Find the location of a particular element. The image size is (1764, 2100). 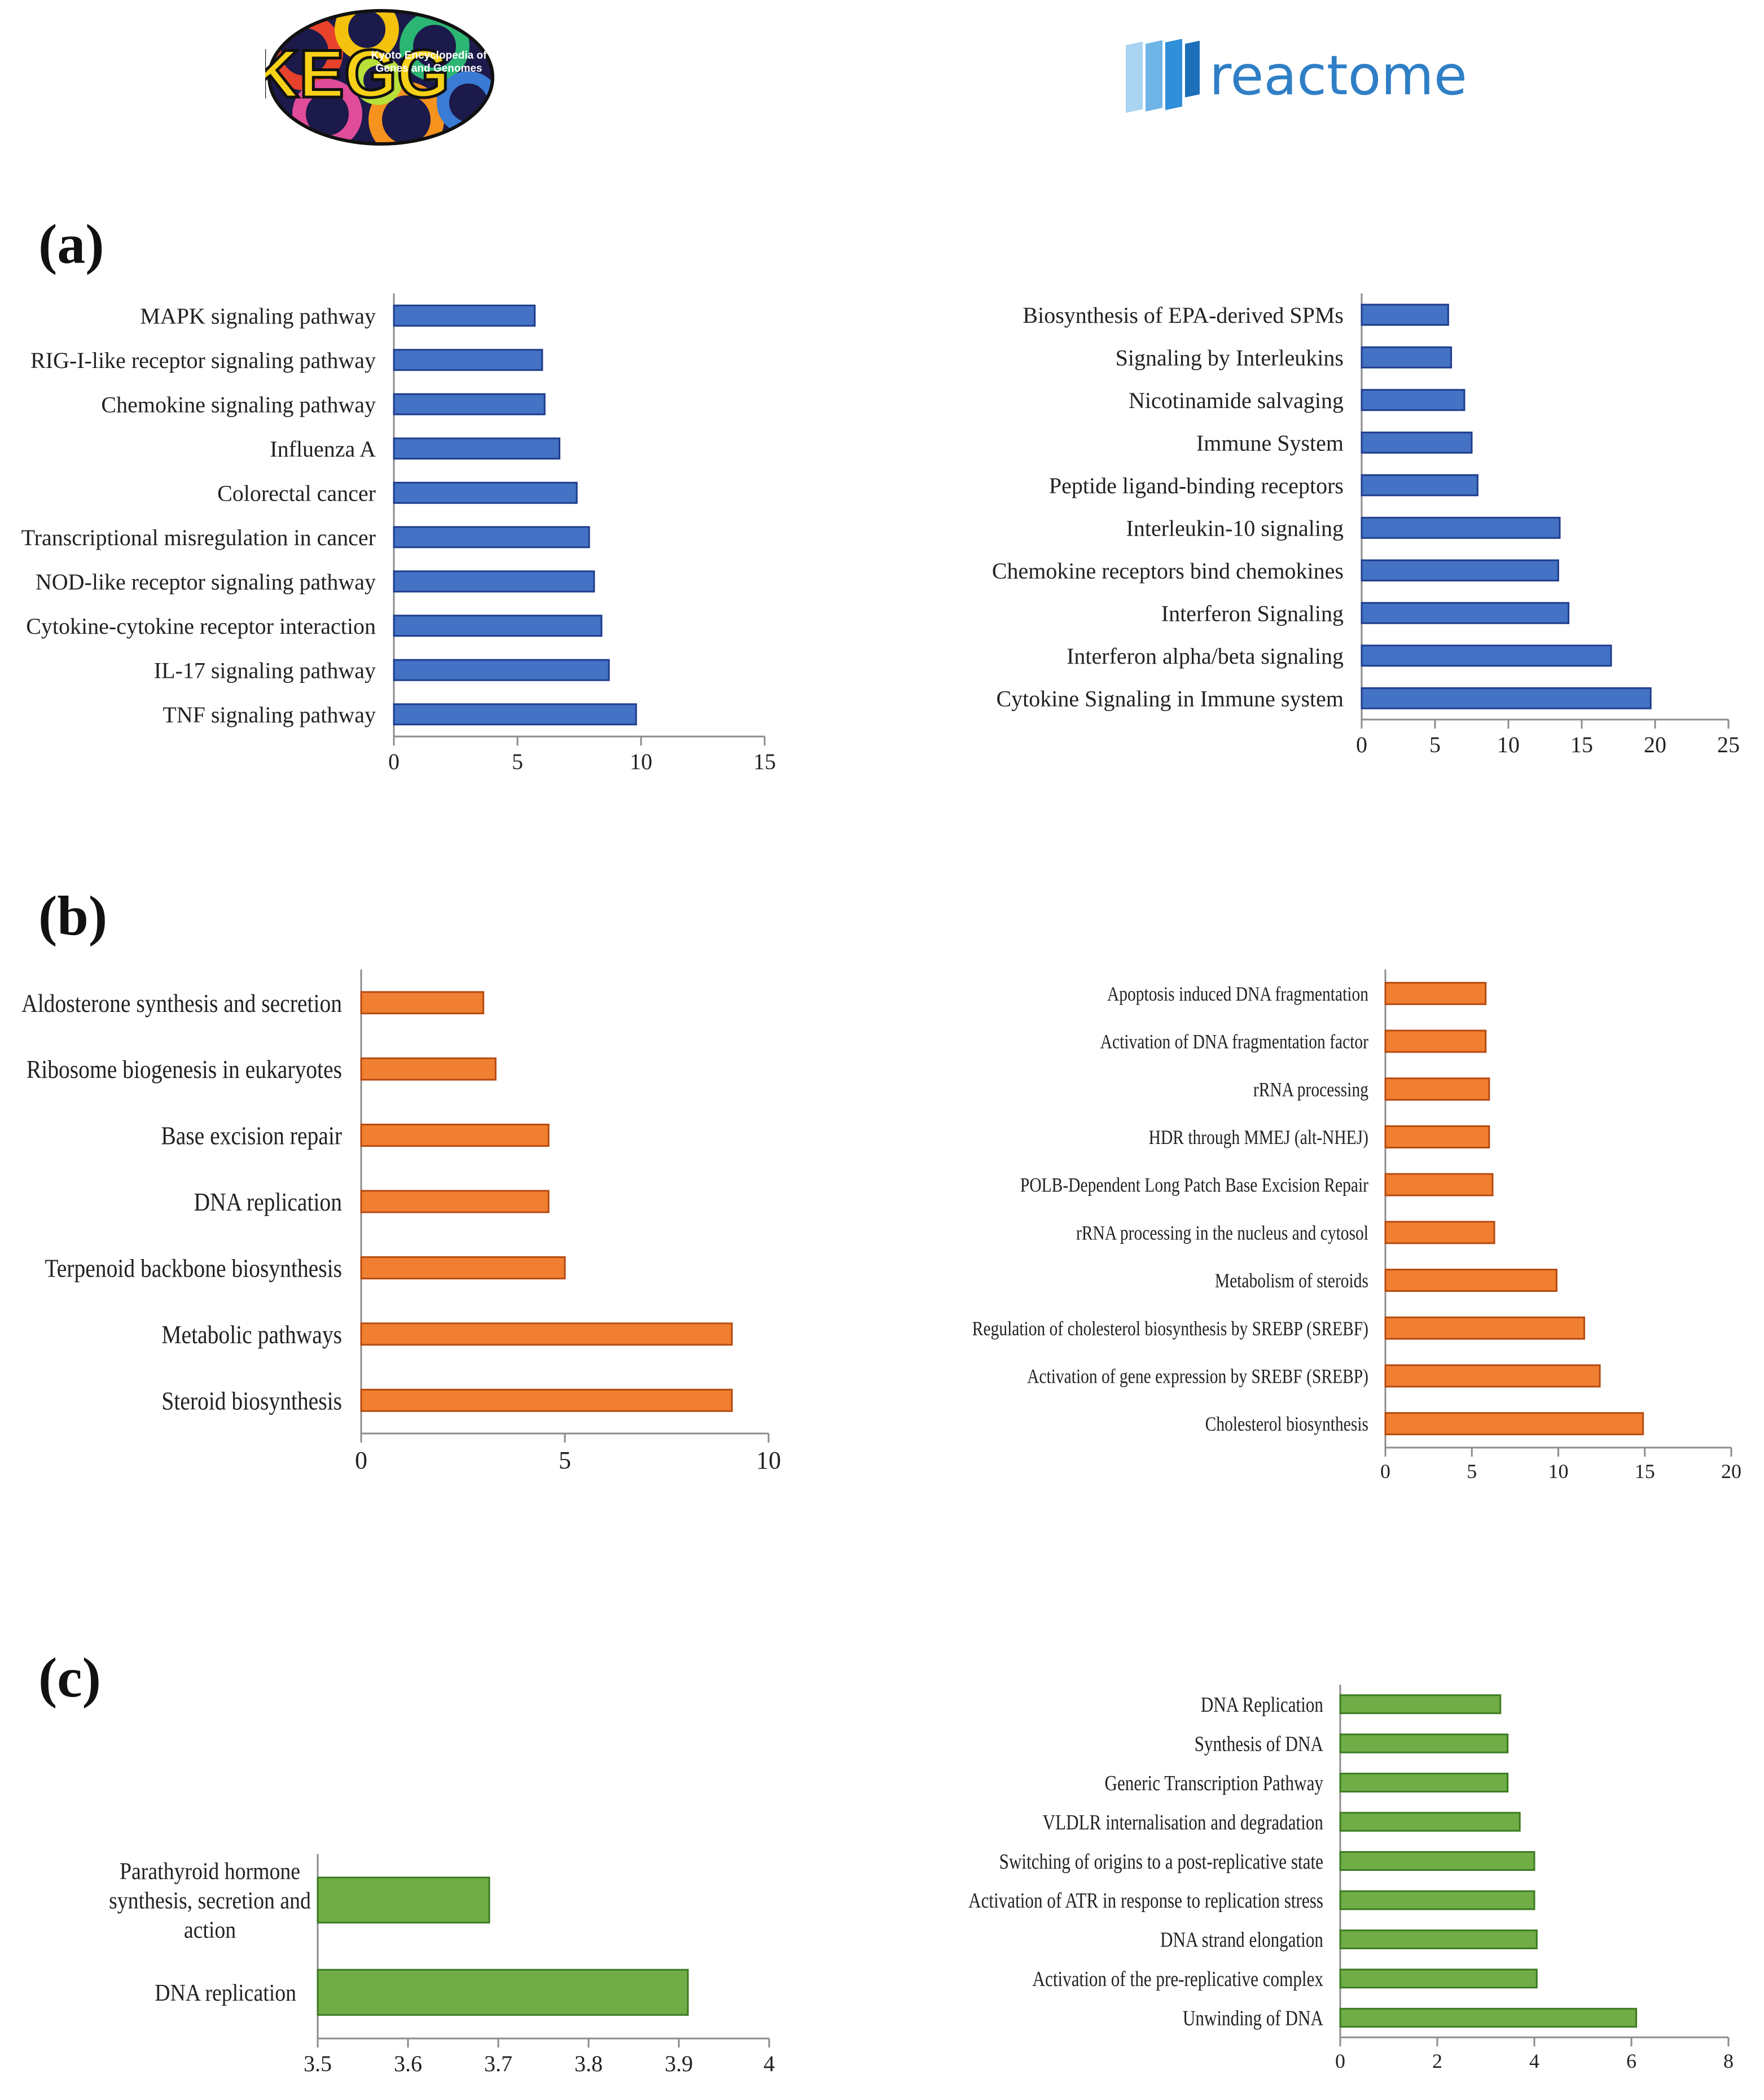

kegg-b-category-label-group: Ribosome biogenesis in eukaryotes is located at coordinates (184, 1070).